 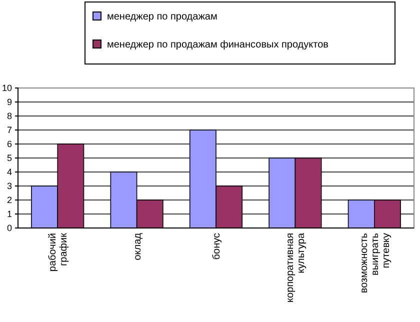 What do you see at coordinates (296, 267) in the screenshot?
I see `x-tick-label: корпоративная культура` at bounding box center [296, 267].